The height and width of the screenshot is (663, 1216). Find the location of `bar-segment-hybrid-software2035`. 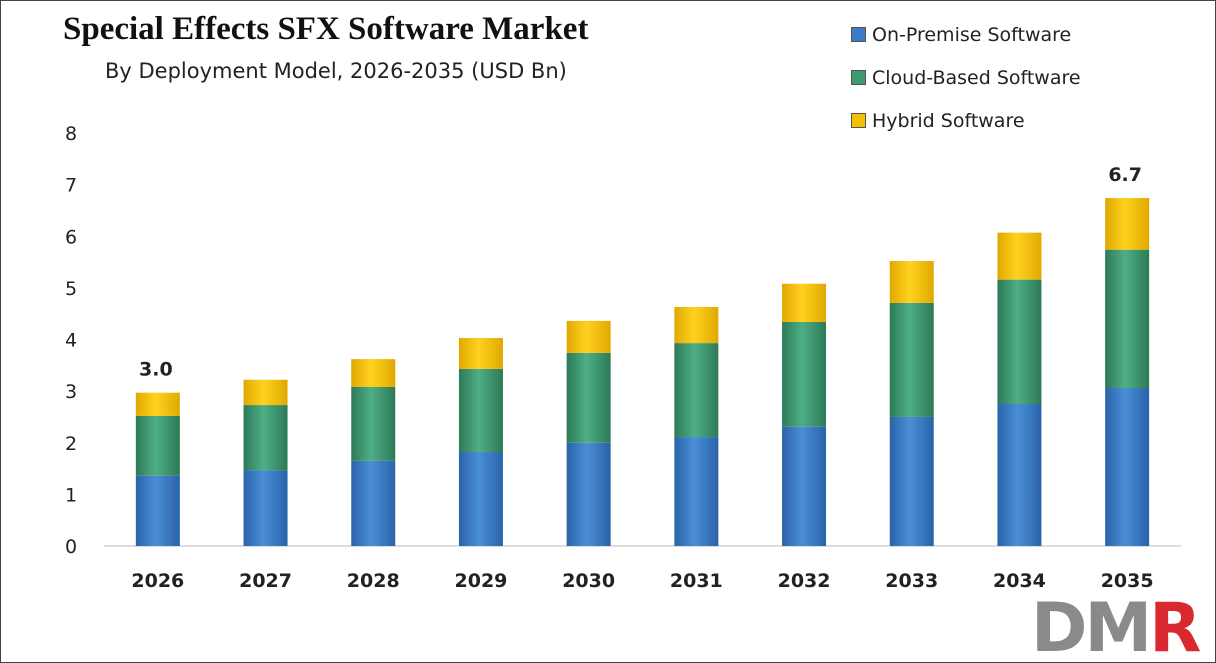

bar-segment-hybrid-software2035 is located at coordinates (1127, 224).